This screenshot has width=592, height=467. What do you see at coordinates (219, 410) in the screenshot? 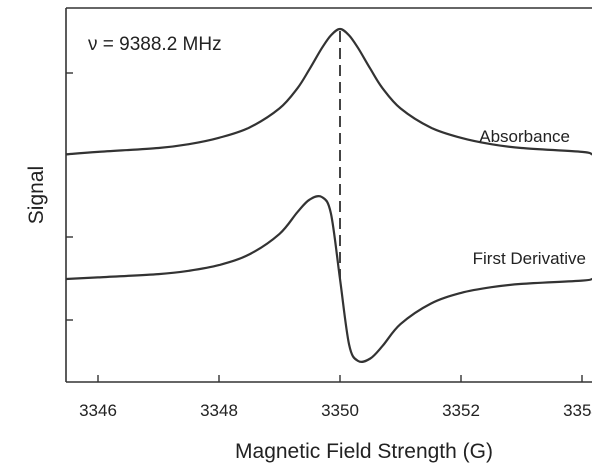
I see `x-tick-label: 3348` at bounding box center [219, 410].